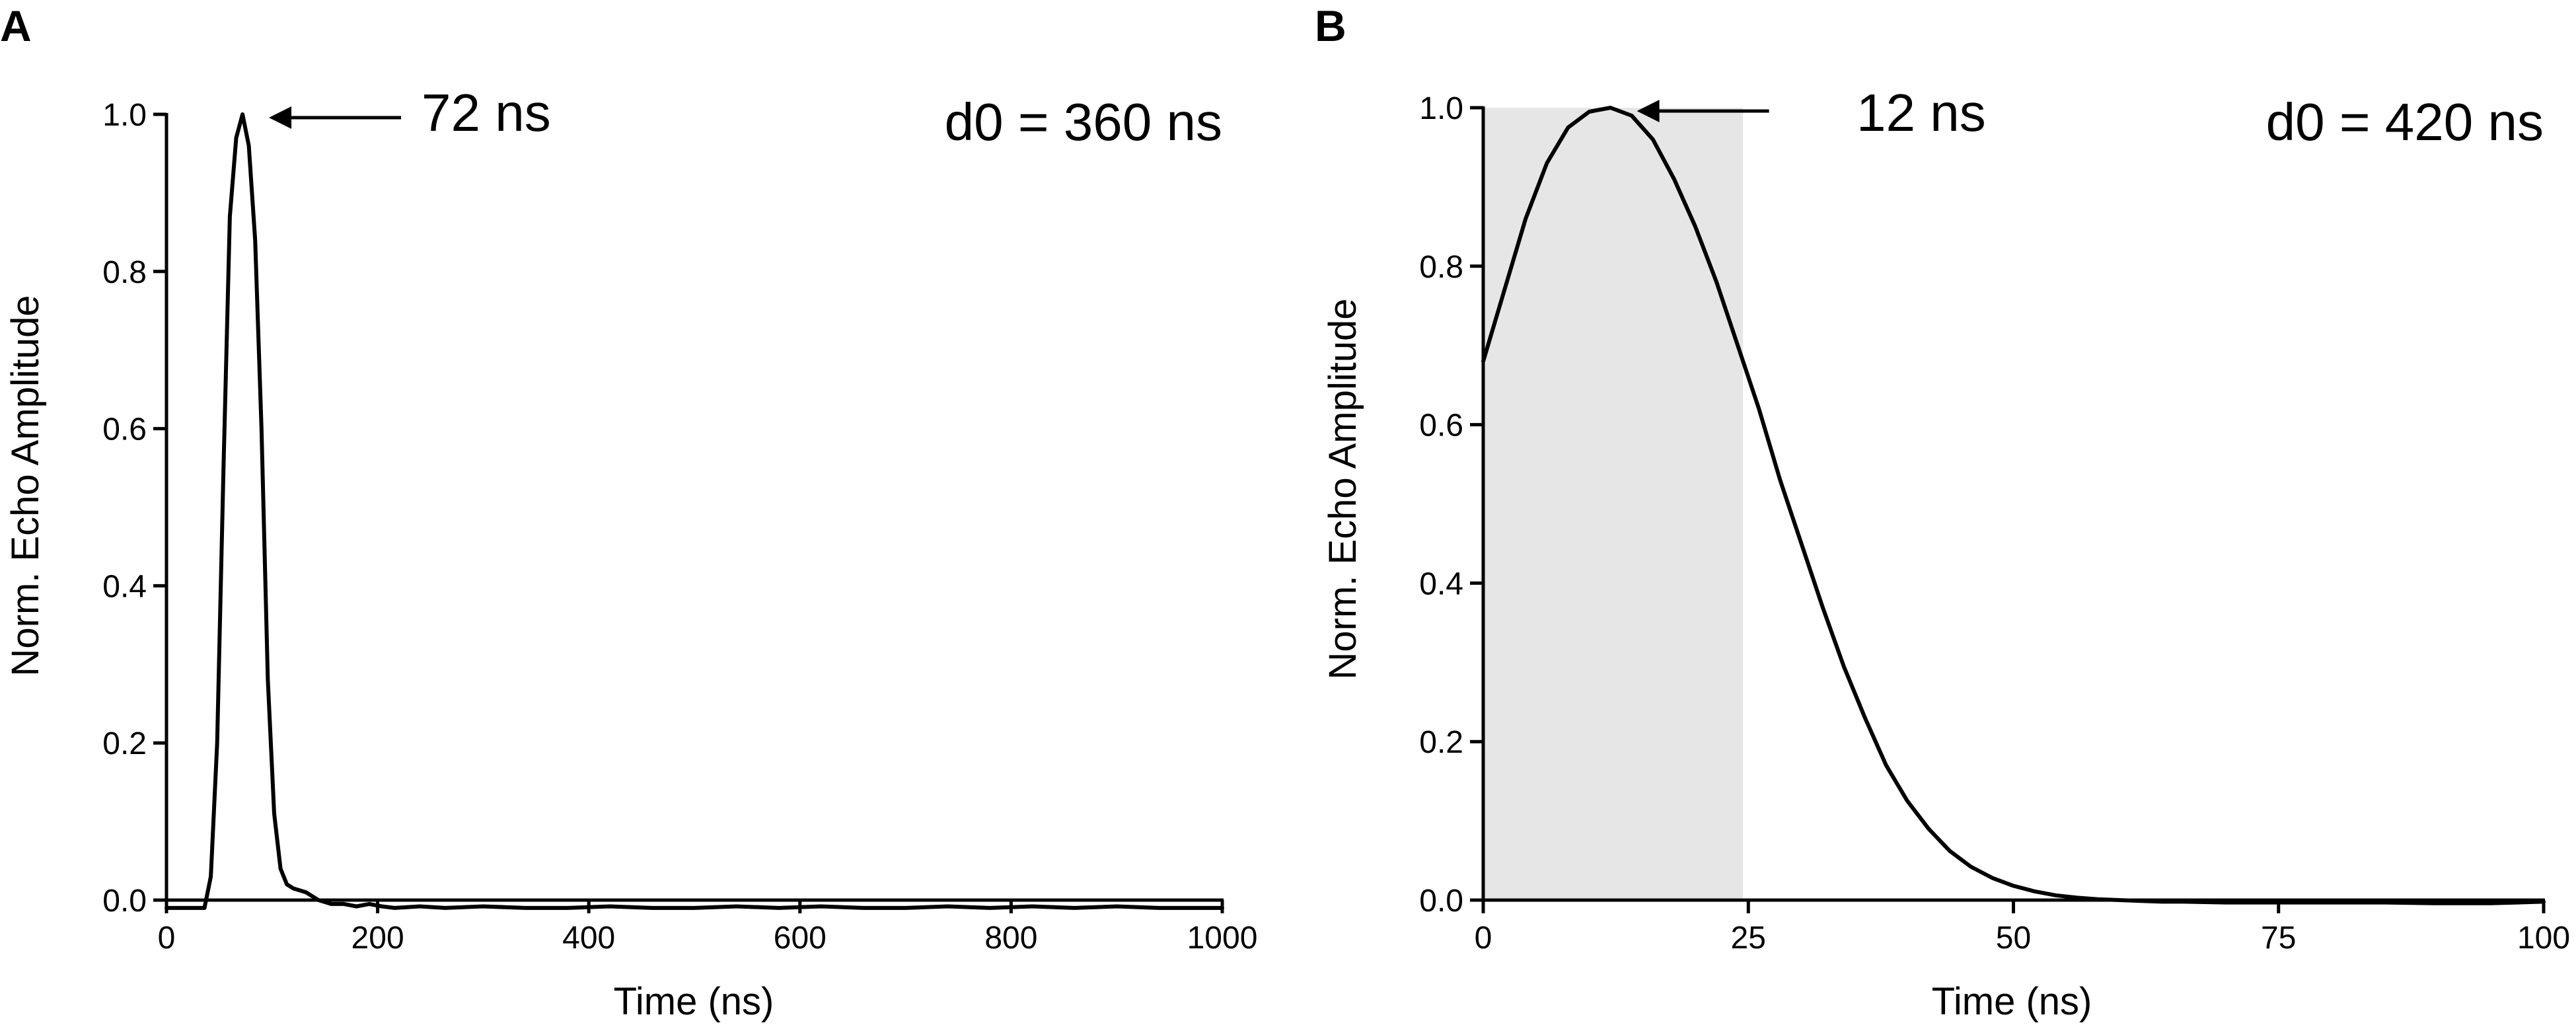 Image resolution: width=2576 pixels, height=1025 pixels. What do you see at coordinates (800, 938) in the screenshot?
I see `x-tick-label: 600` at bounding box center [800, 938].